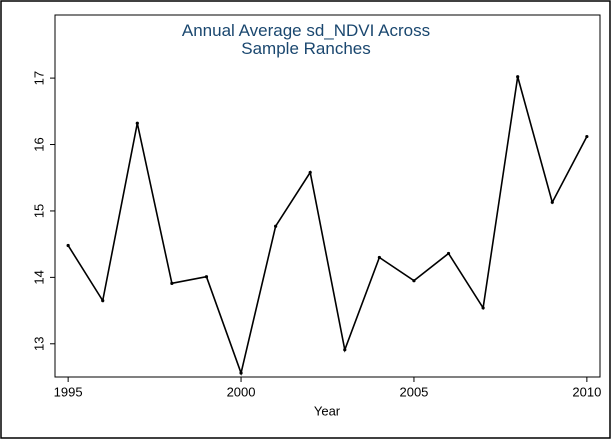 This screenshot has height=440, width=612. Describe the element at coordinates (38, 277) in the screenshot. I see `y-tick-label: 14` at that location.